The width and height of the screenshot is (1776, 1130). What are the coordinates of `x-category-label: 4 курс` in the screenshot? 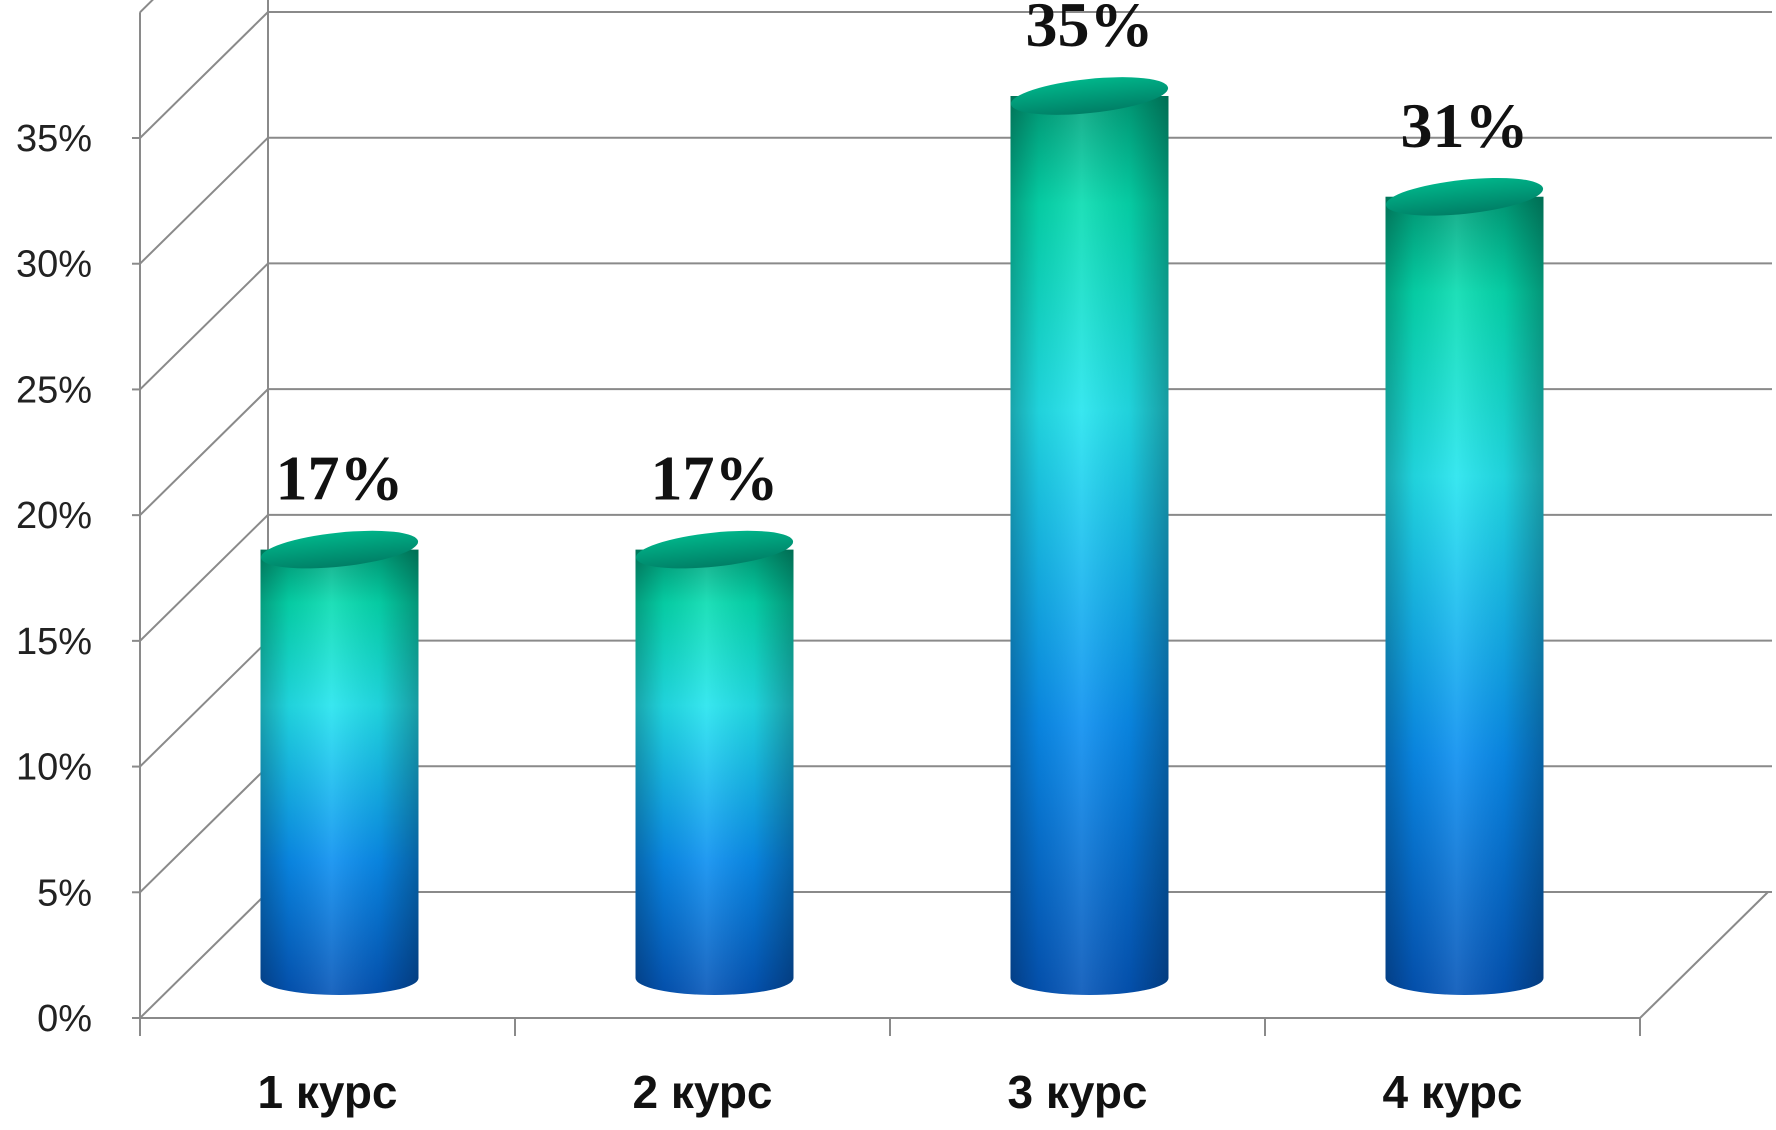 It's located at (1452, 1092).